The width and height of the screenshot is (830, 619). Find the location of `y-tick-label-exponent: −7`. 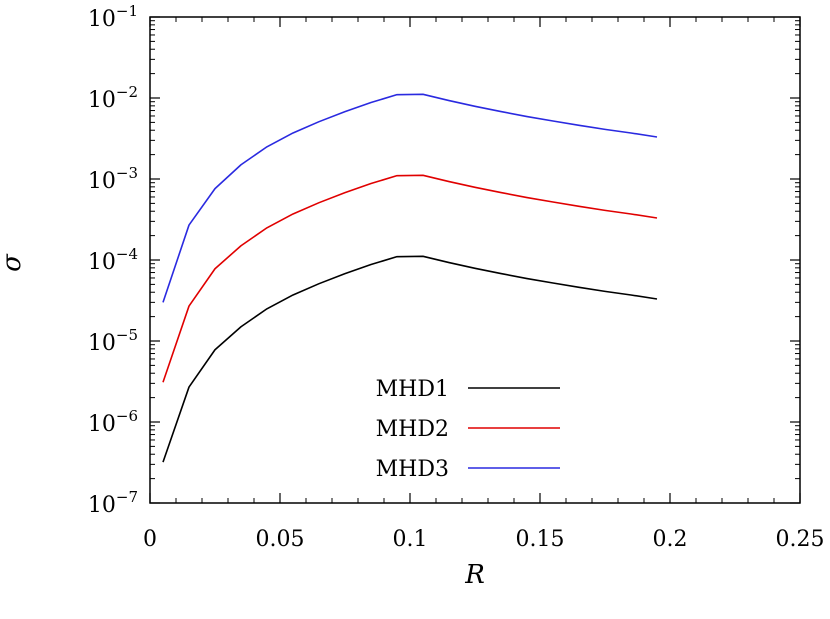

y-tick-label-exponent: −7 is located at coordinates (127, 497).